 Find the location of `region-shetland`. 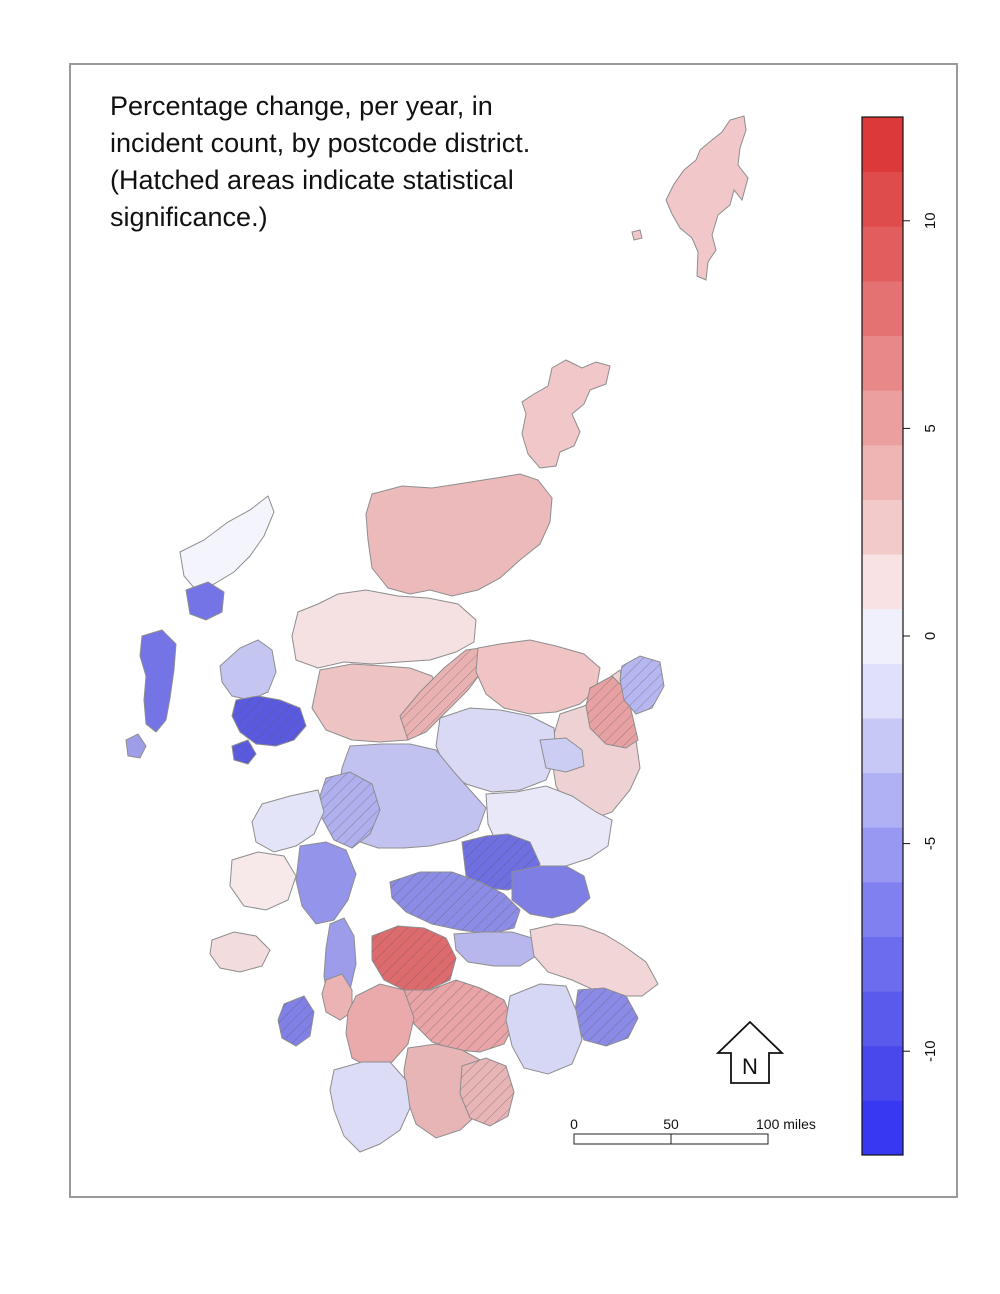

region-shetland is located at coordinates (707, 198).